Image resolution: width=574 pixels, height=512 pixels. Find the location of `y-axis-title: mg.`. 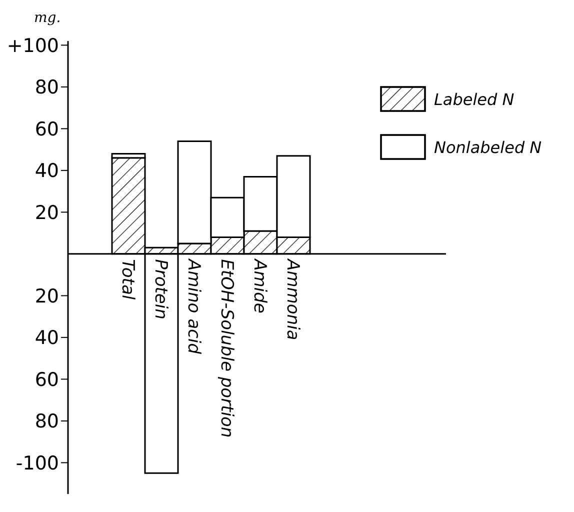

y-axis-title: mg. is located at coordinates (47, 18).